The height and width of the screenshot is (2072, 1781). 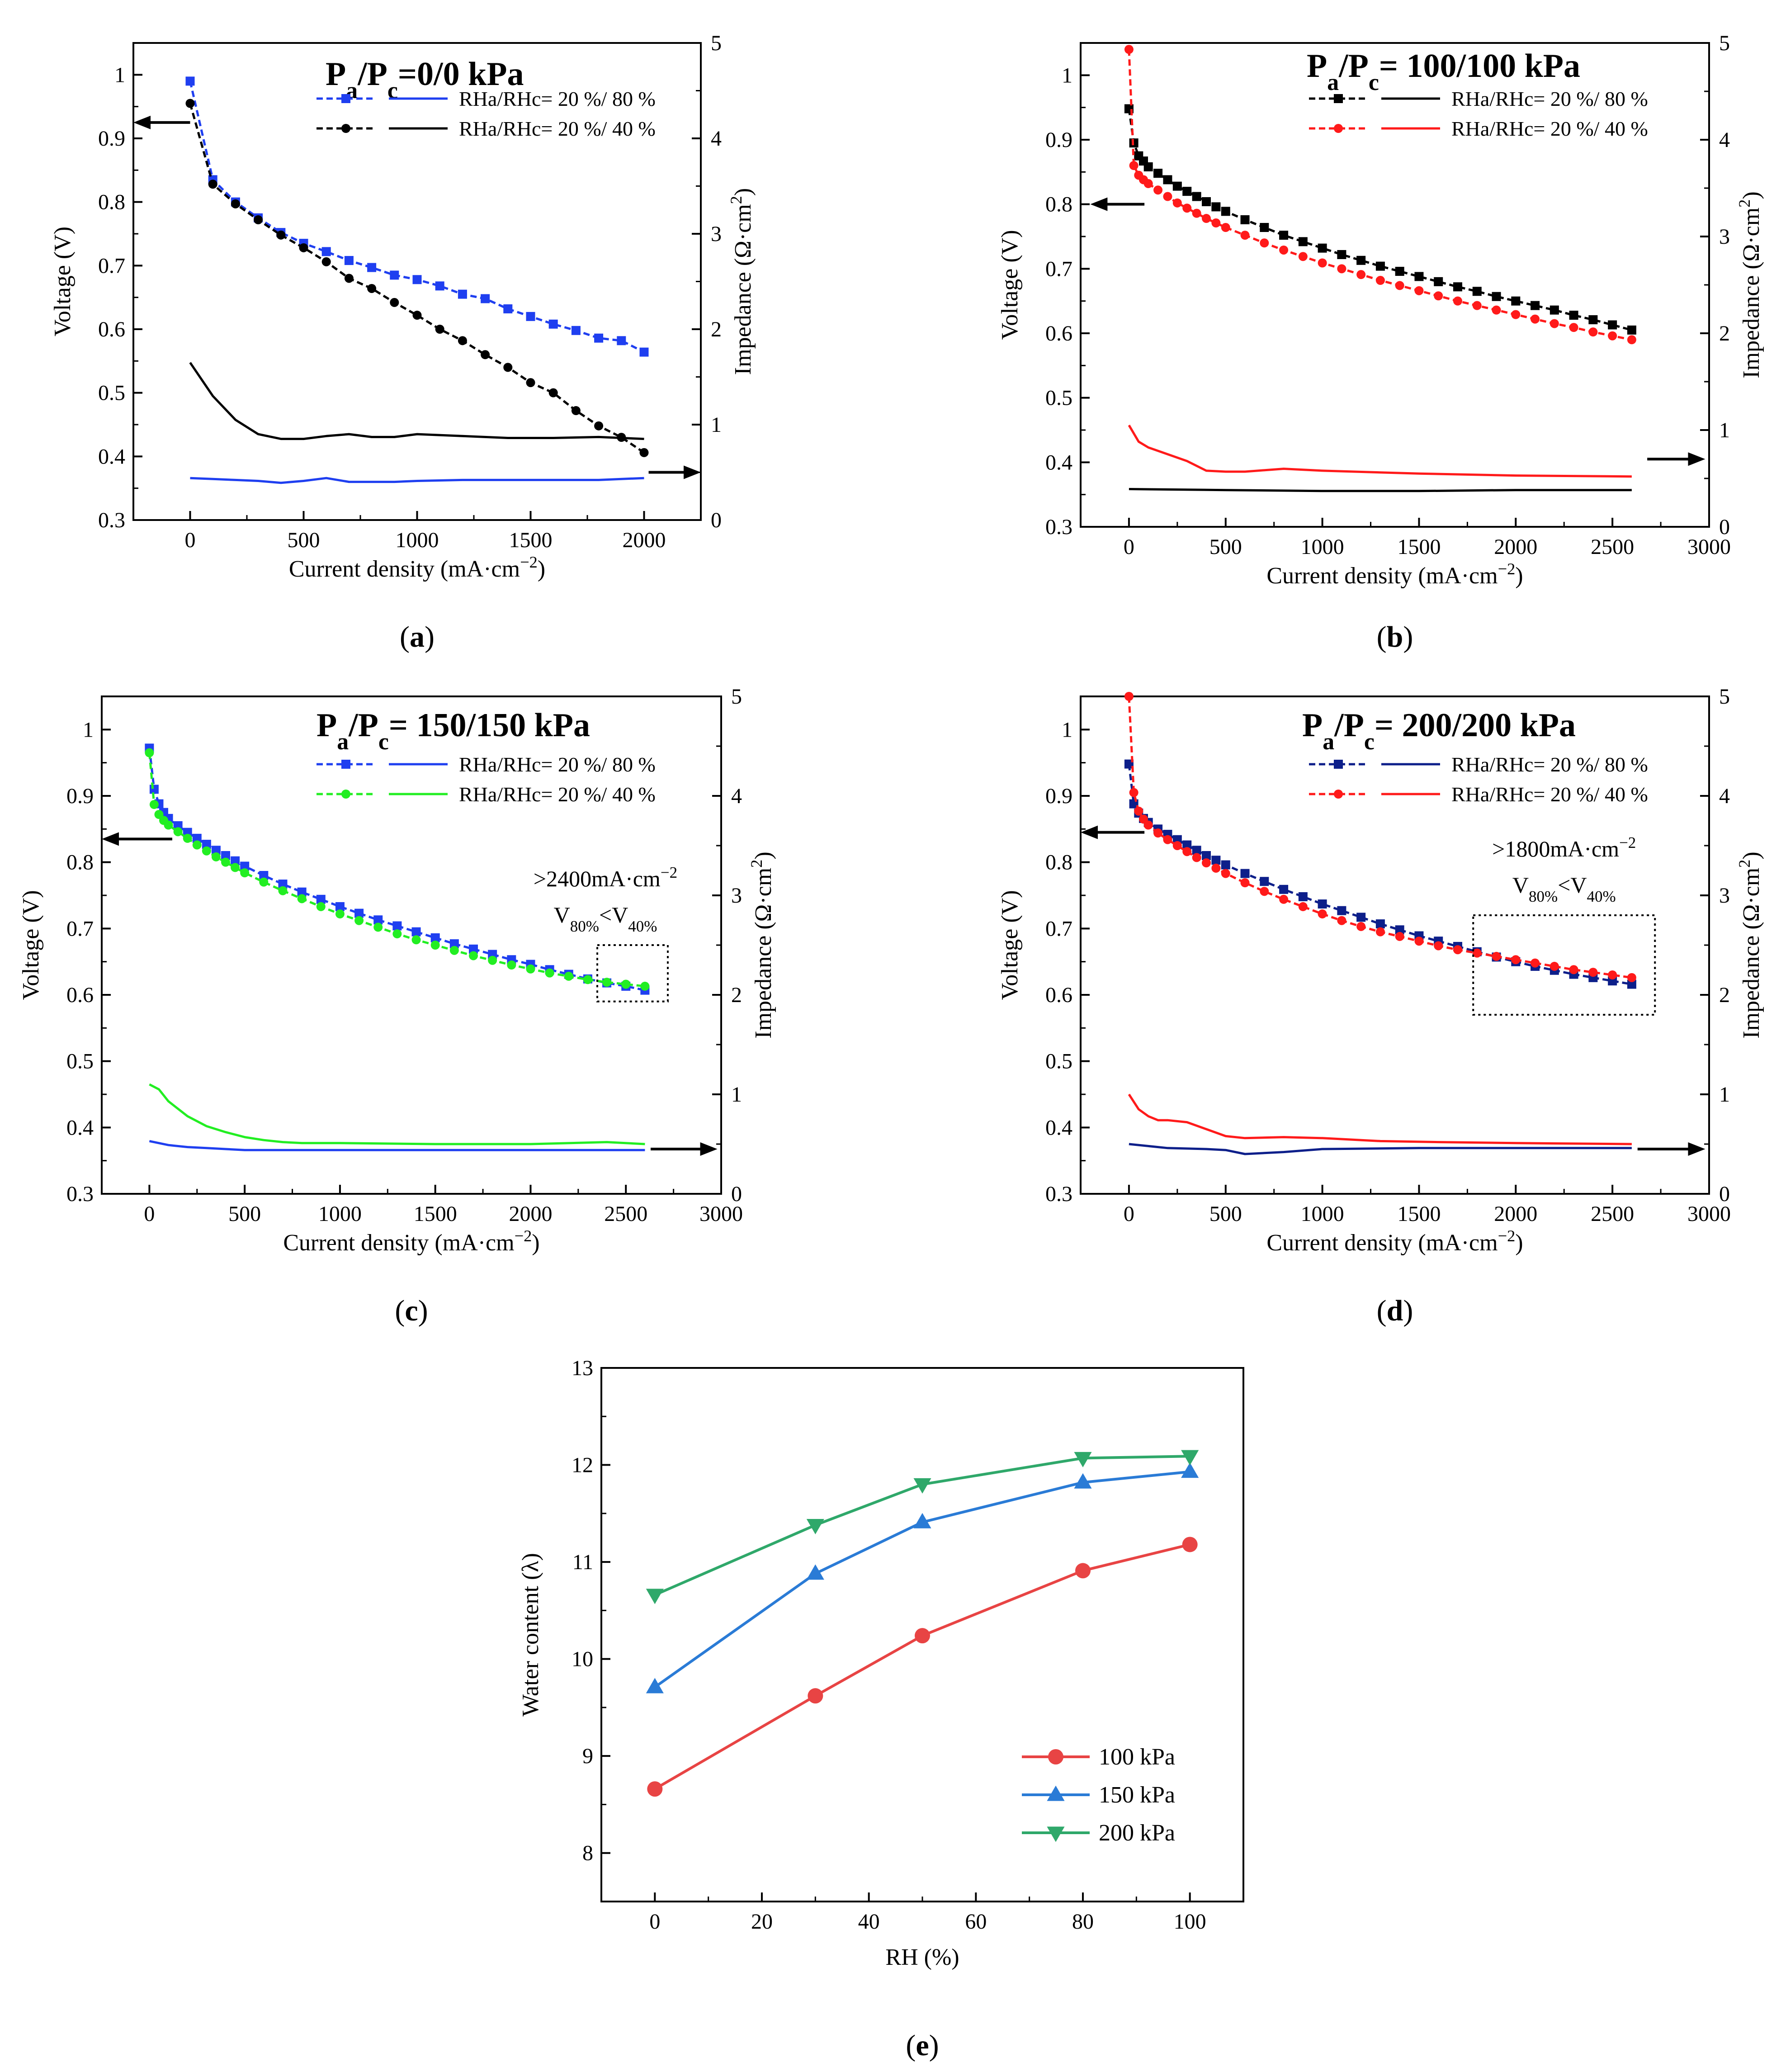 I want to click on y2-tick-label: 1, so click(x=1724, y=430).